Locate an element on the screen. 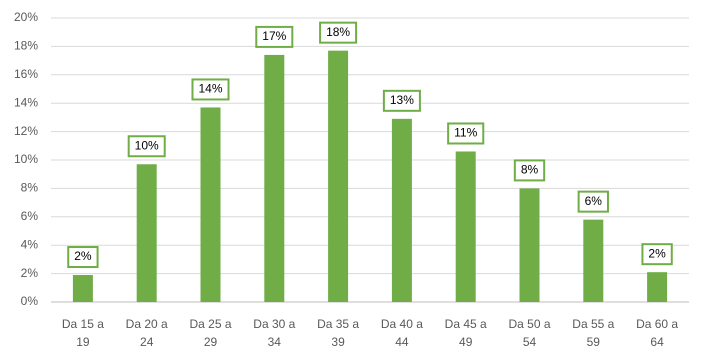 This screenshot has height=361, width=708. x-tick-label: Da 60 a 64 is located at coordinates (657, 333).